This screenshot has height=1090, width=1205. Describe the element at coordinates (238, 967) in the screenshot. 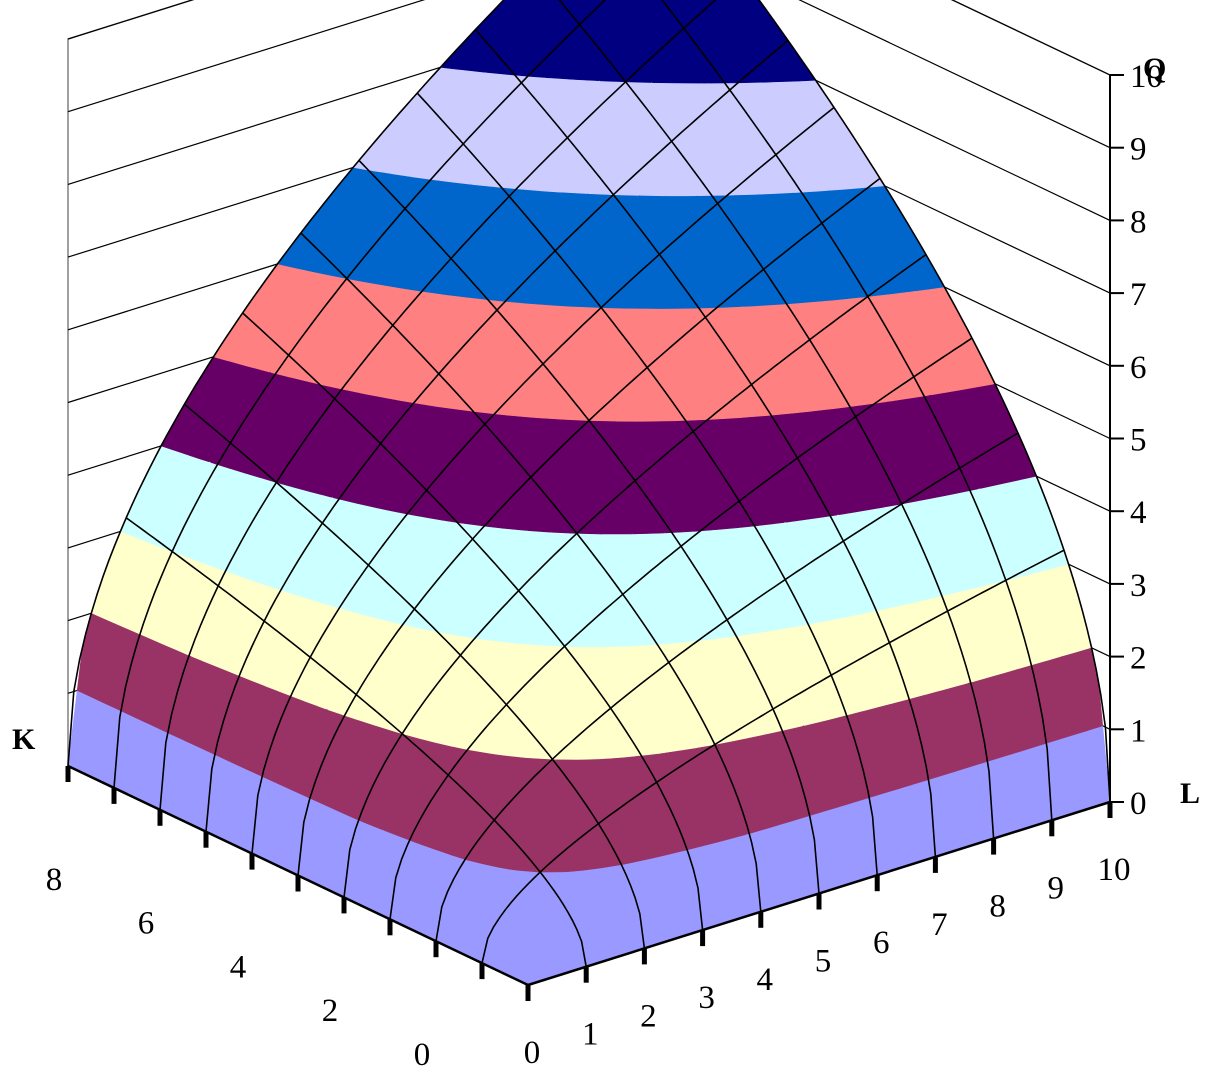

I see `k-tick-label: 4` at that location.